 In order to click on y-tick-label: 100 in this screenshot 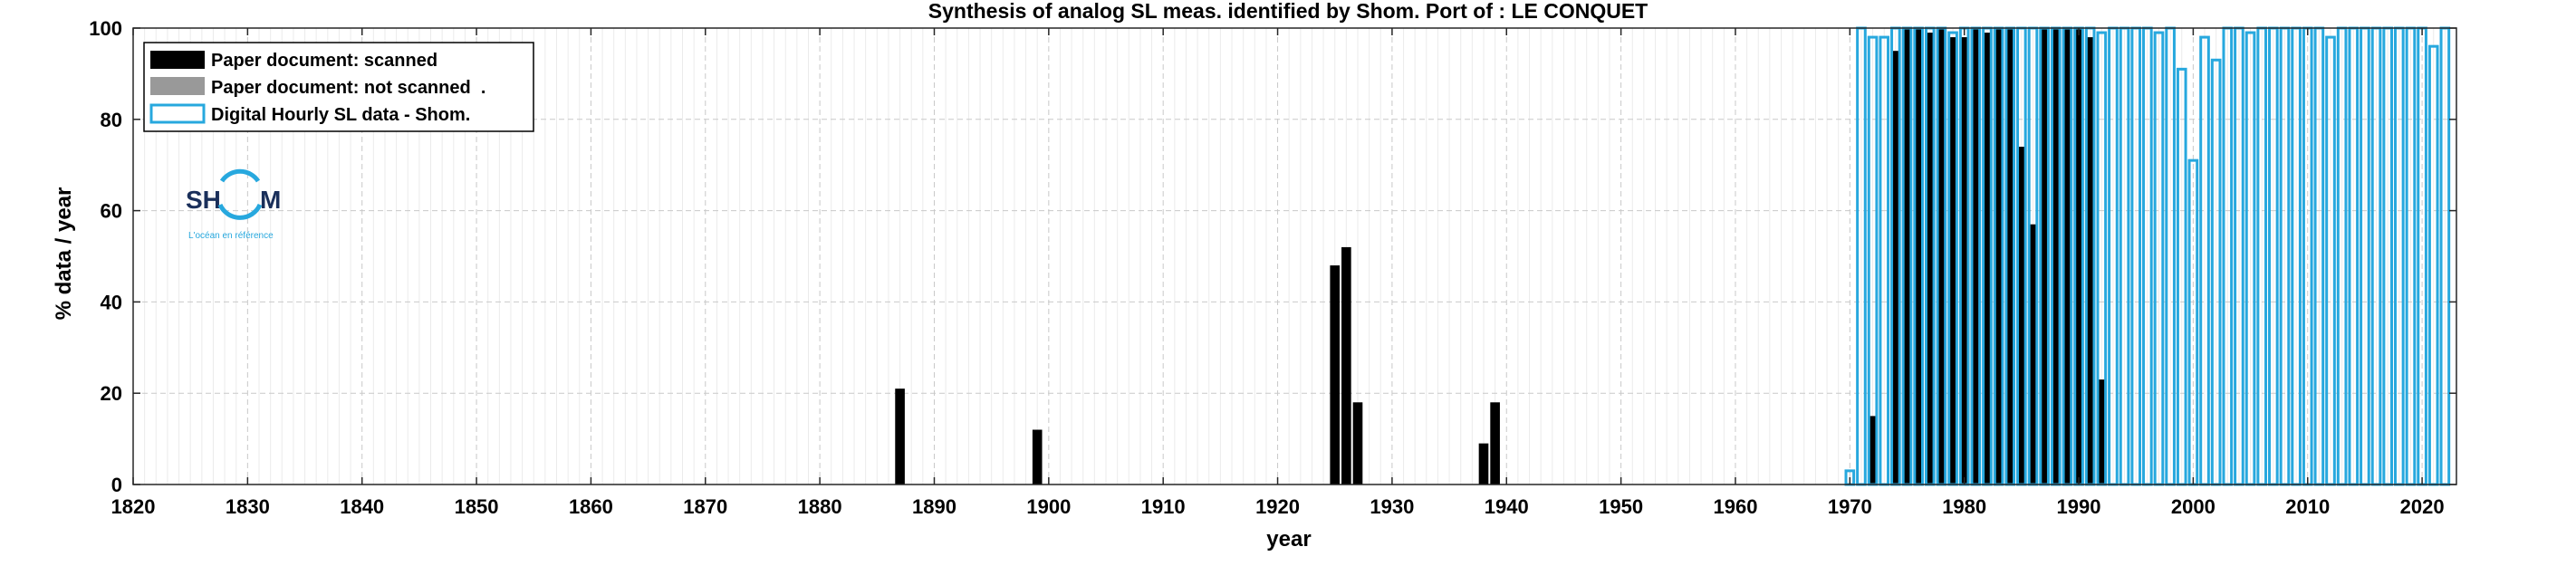, I will do `click(105, 28)`.